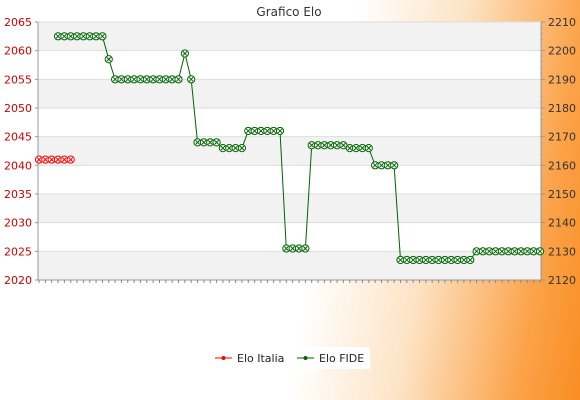 This screenshot has height=400, width=580. I want to click on right-y-axis: 2120 2130 2140 2150 2160 2170 2180 2190 2200 2210, so click(558, 151).